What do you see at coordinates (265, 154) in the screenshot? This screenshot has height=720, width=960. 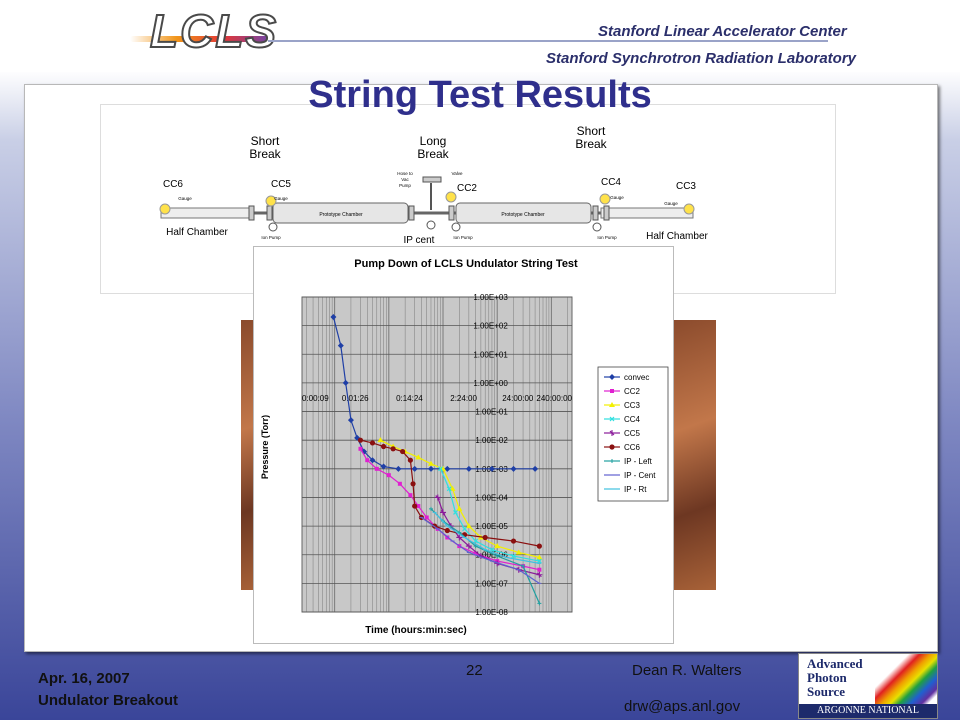 I see `short-break-left-2: Break` at bounding box center [265, 154].